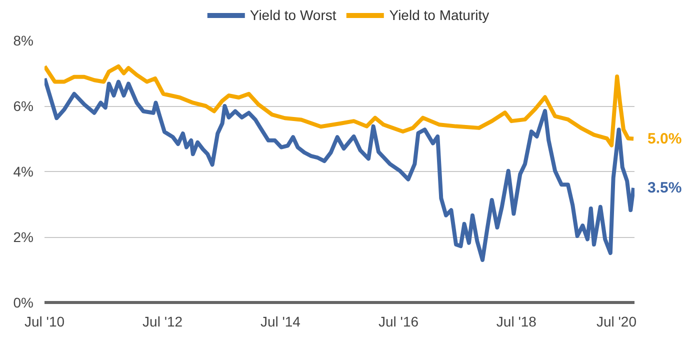 The image size is (700, 340). What do you see at coordinates (665, 187) in the screenshot?
I see `annotation: 3.5%` at bounding box center [665, 187].